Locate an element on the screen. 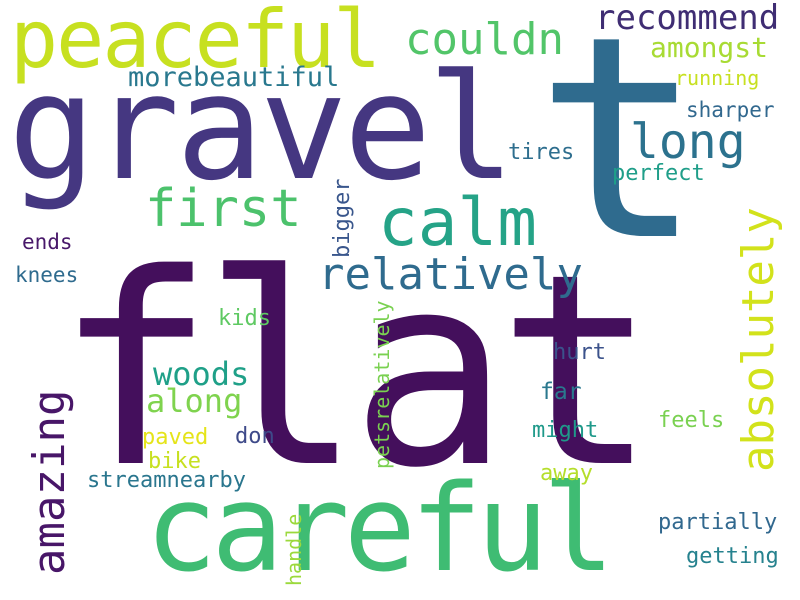 This screenshot has height=600, width=800. word-recommend: recommend is located at coordinates (687, 19).